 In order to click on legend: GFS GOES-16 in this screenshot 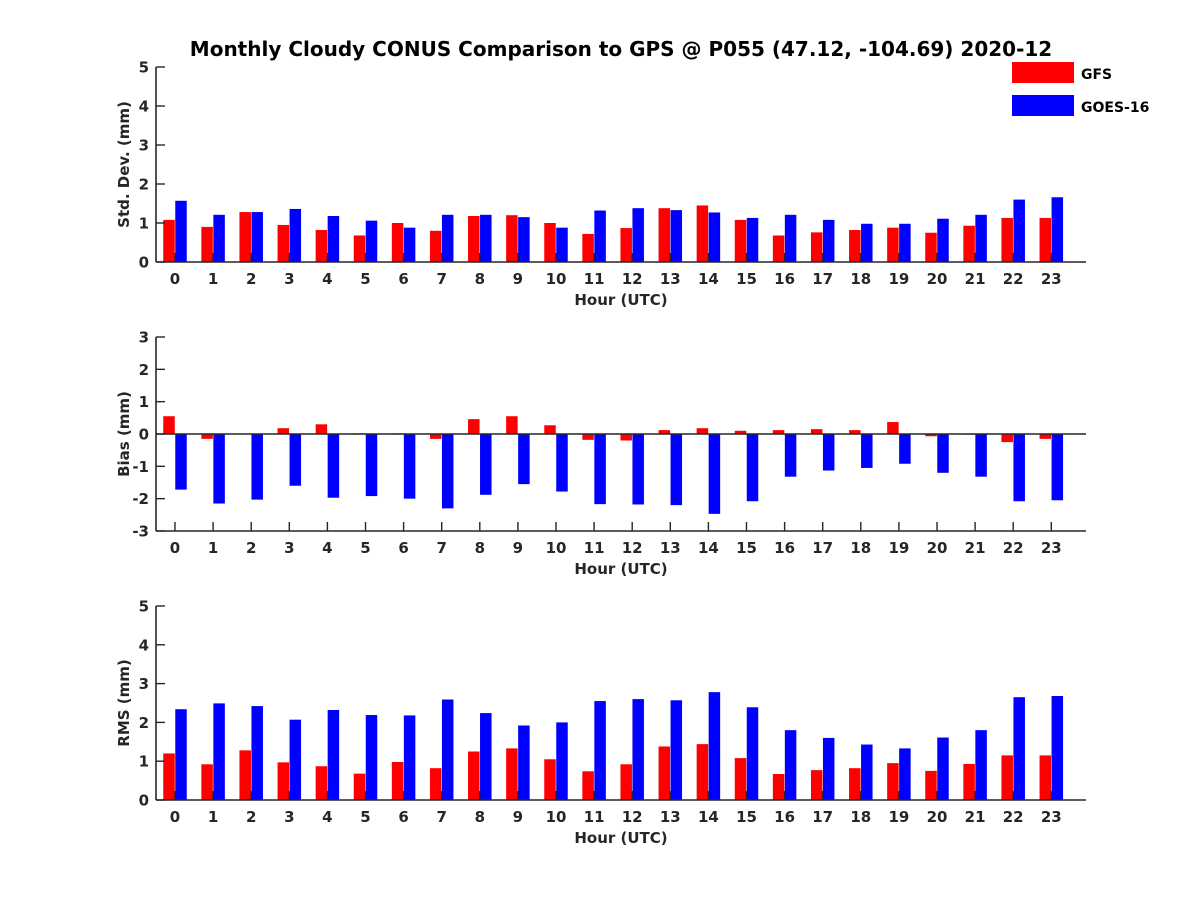, I will do `click(1080, 89)`.